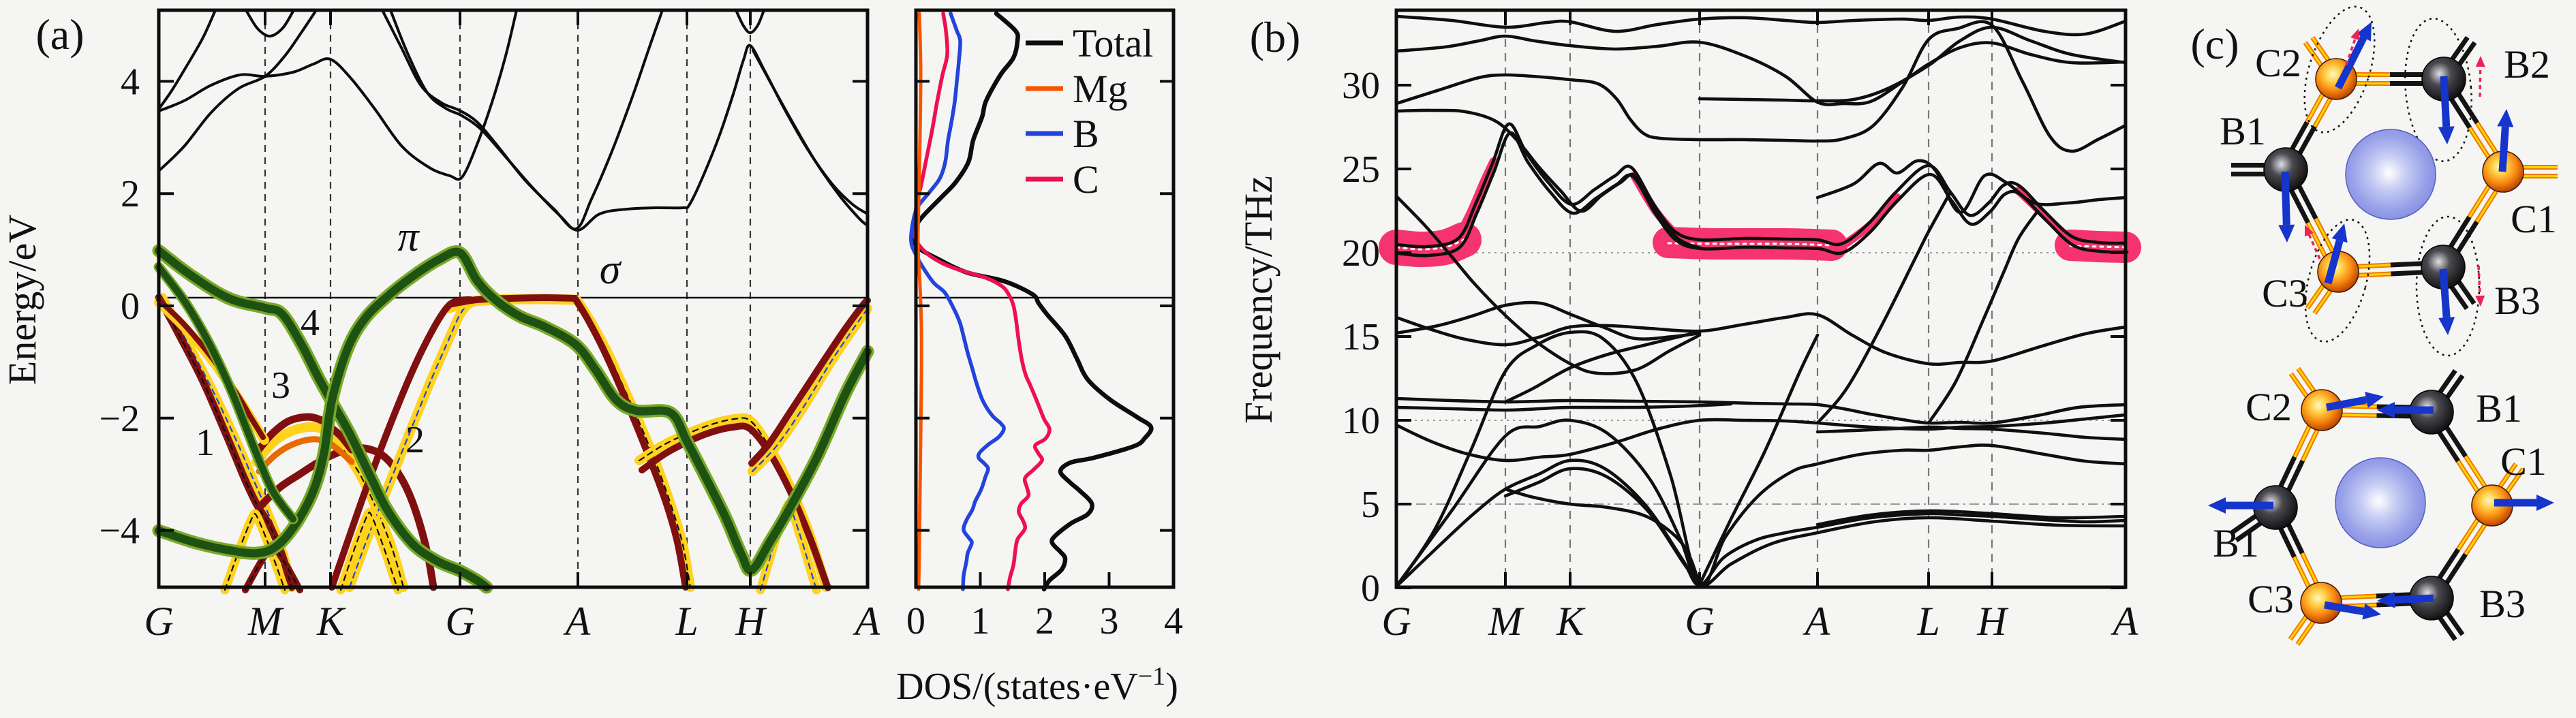  What do you see at coordinates (1370, 505) in the screenshot?
I see `svg-text: 5` at bounding box center [1370, 505].